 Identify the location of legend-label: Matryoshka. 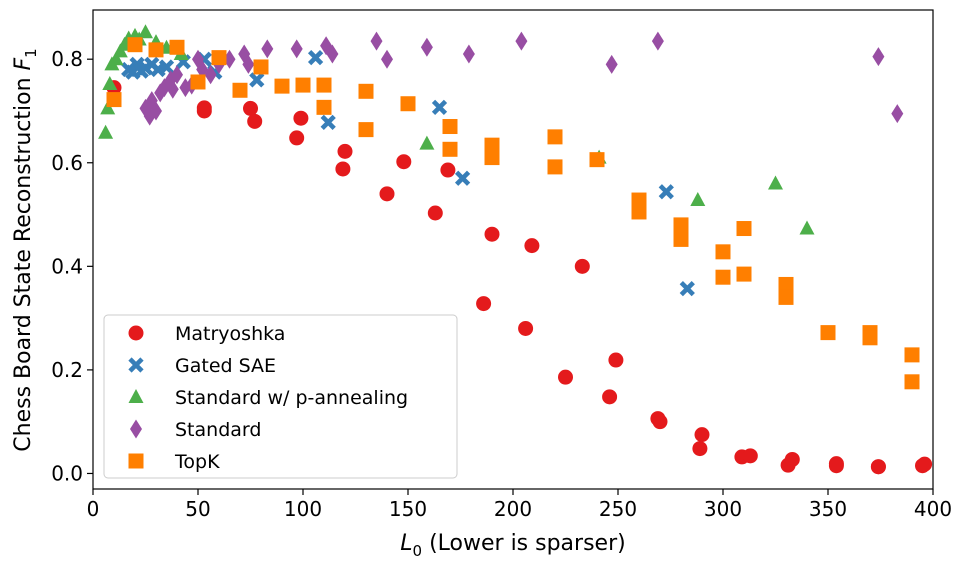
(230, 334).